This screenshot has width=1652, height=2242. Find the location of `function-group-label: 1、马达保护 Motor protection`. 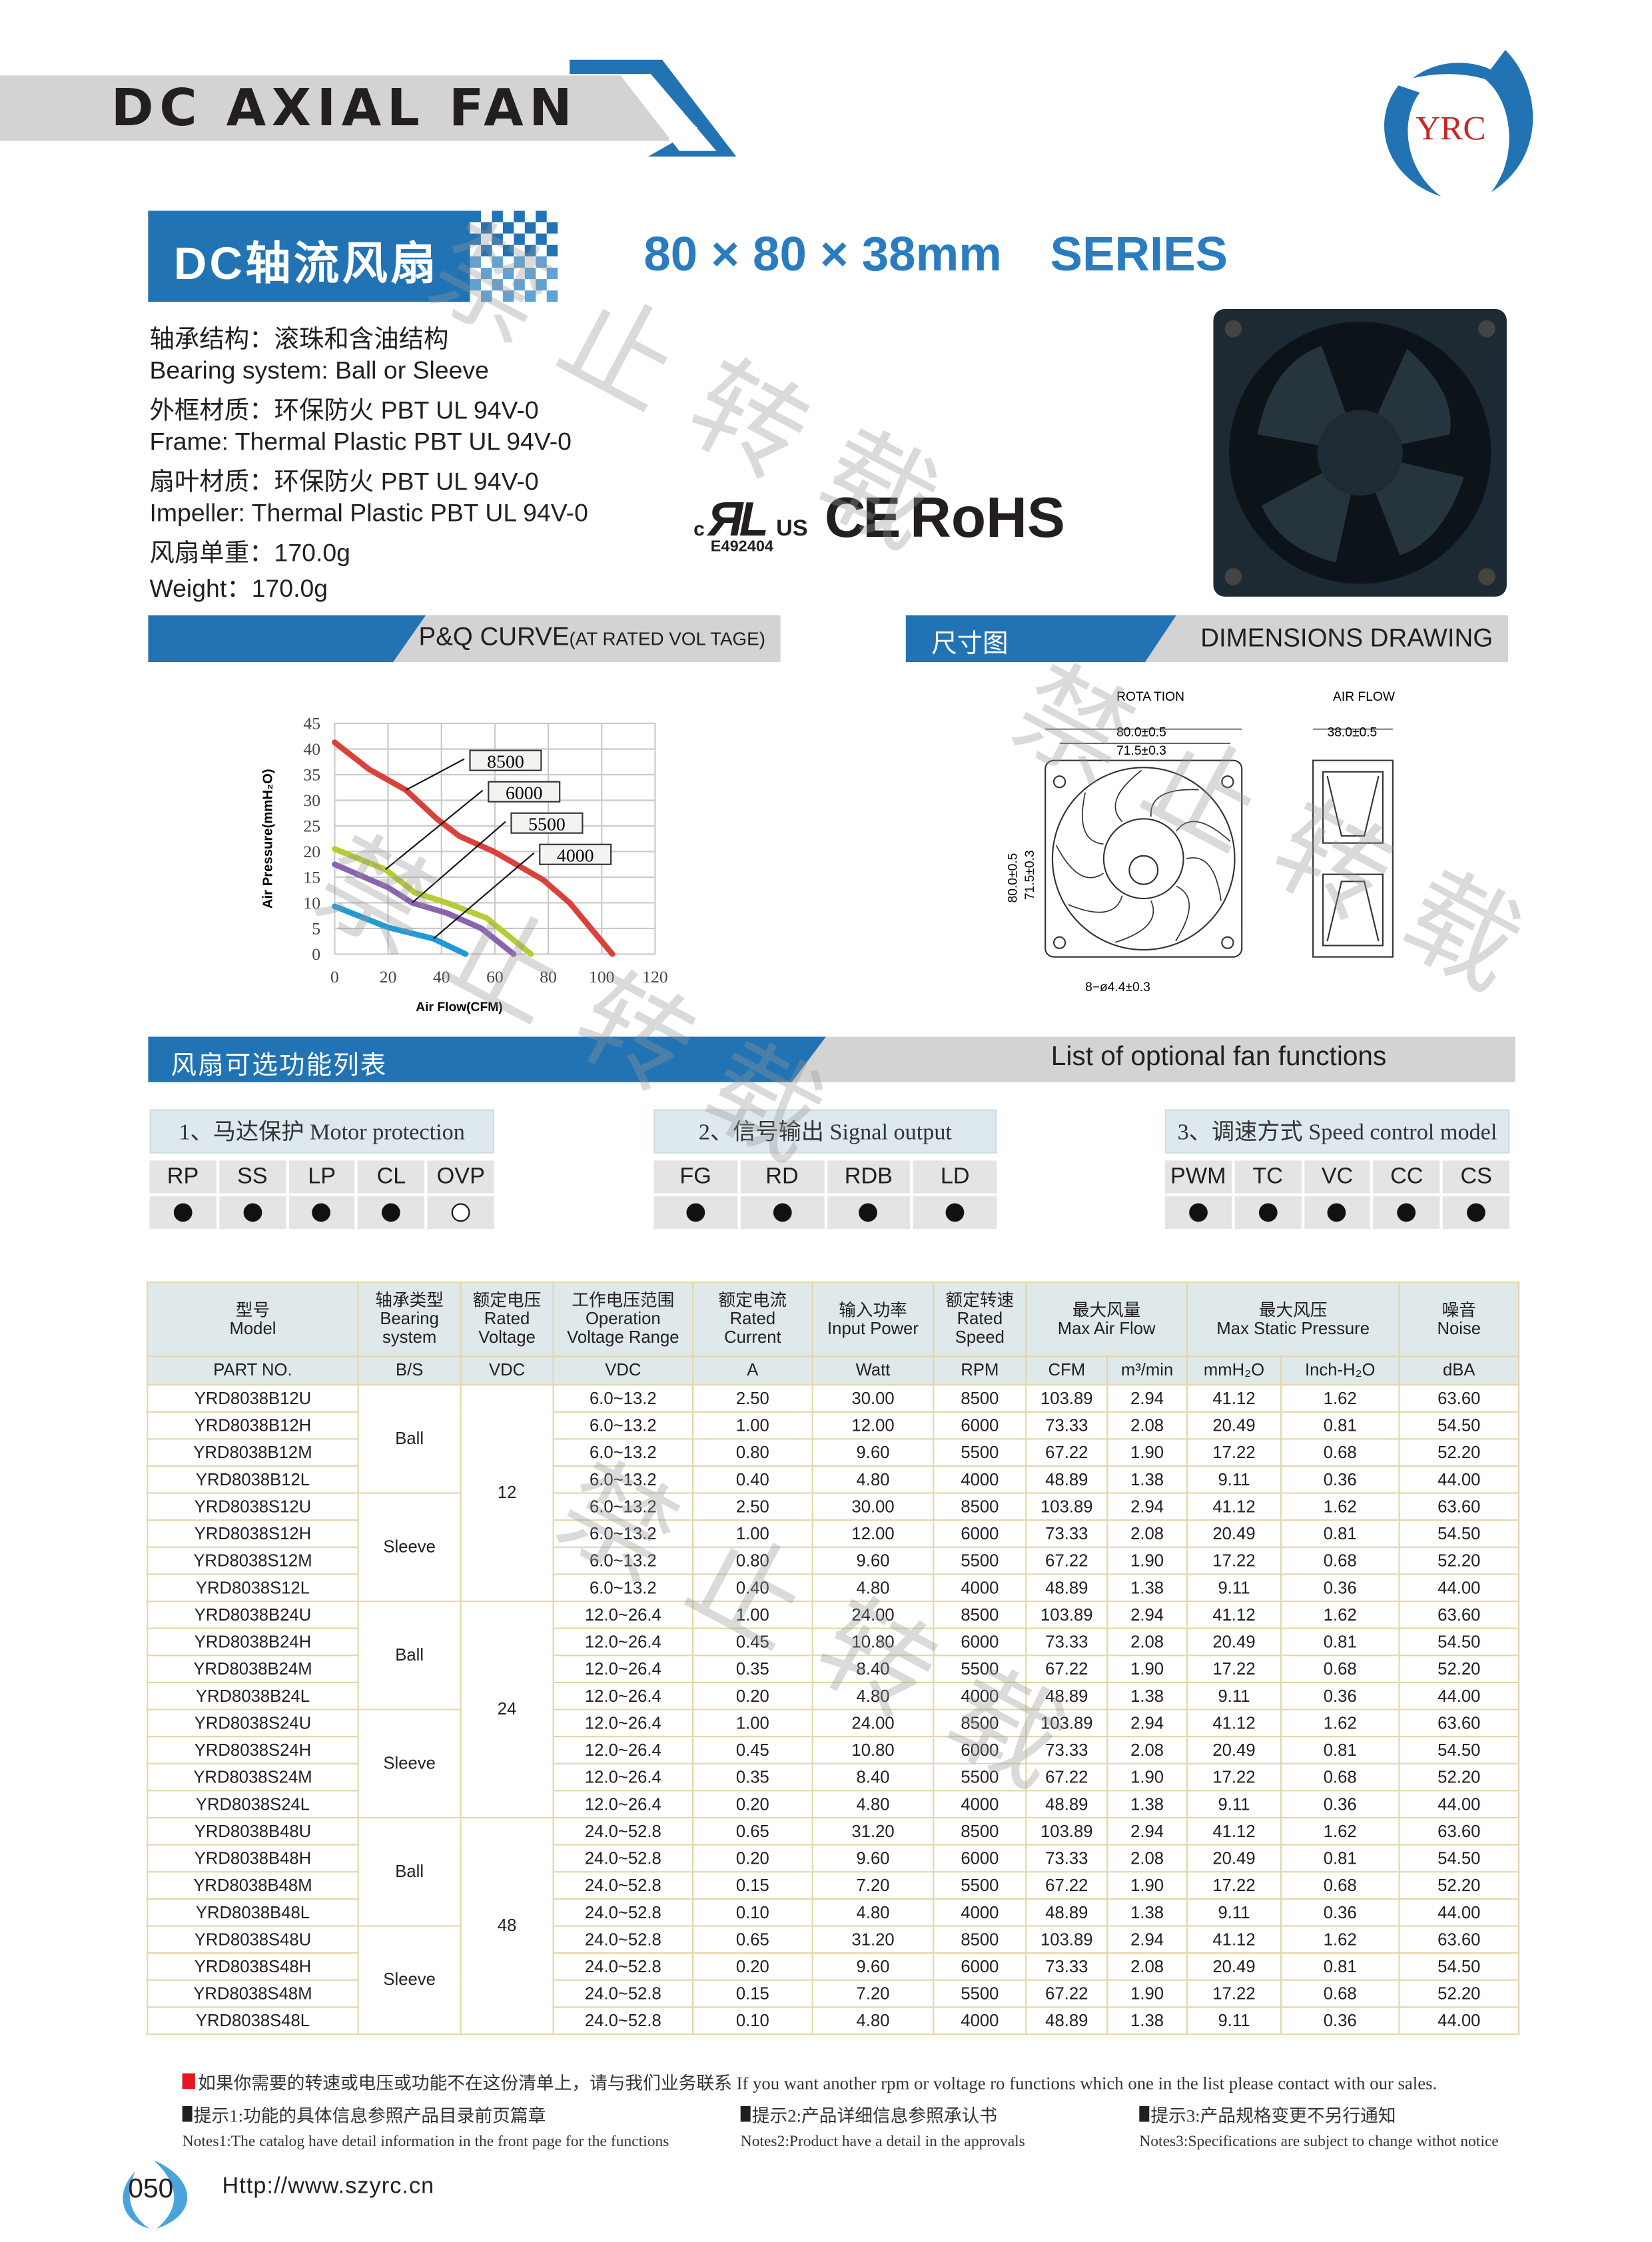

function-group-label: 1、马达保护 Motor protection is located at coordinates (321, 1131).